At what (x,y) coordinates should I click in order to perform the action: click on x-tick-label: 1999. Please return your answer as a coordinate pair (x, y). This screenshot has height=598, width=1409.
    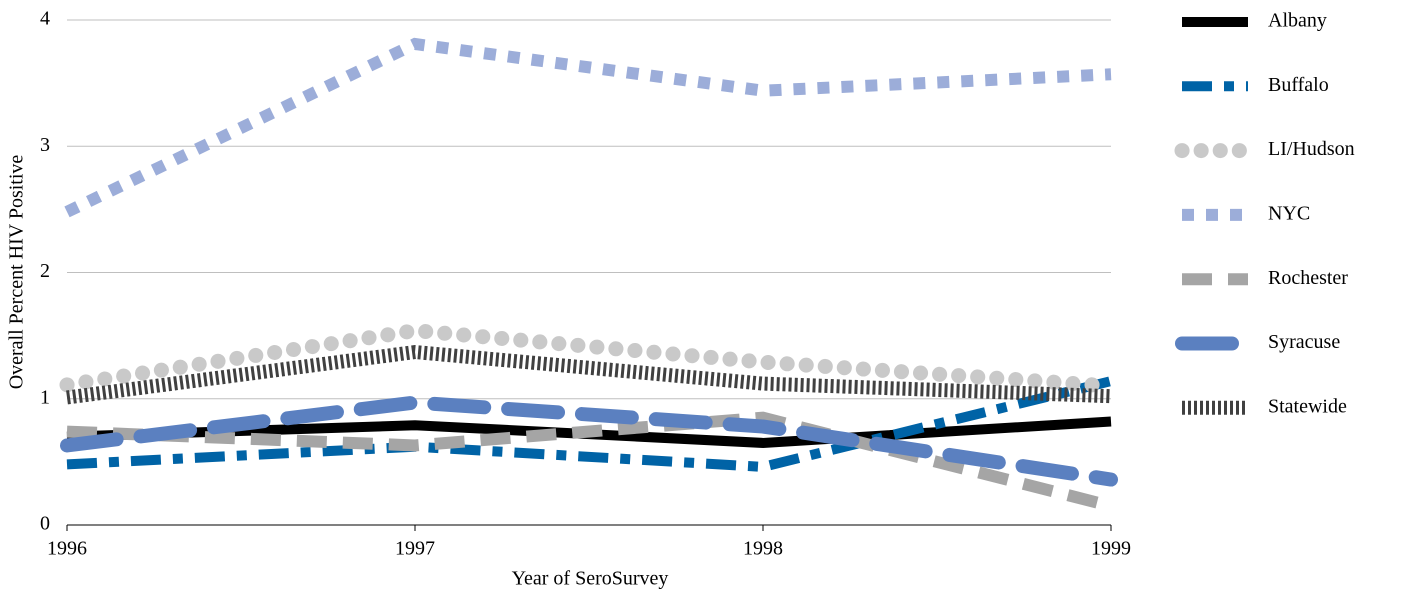
    Looking at the image, I should click on (1111, 549).